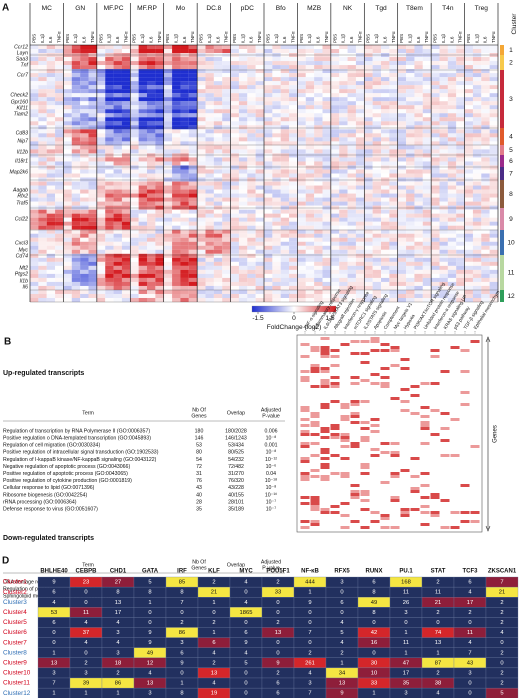 This screenshot has width=520, height=698. Describe the element at coordinates (86, 684) in the screenshot. I see `tf-value: 39` at that location.